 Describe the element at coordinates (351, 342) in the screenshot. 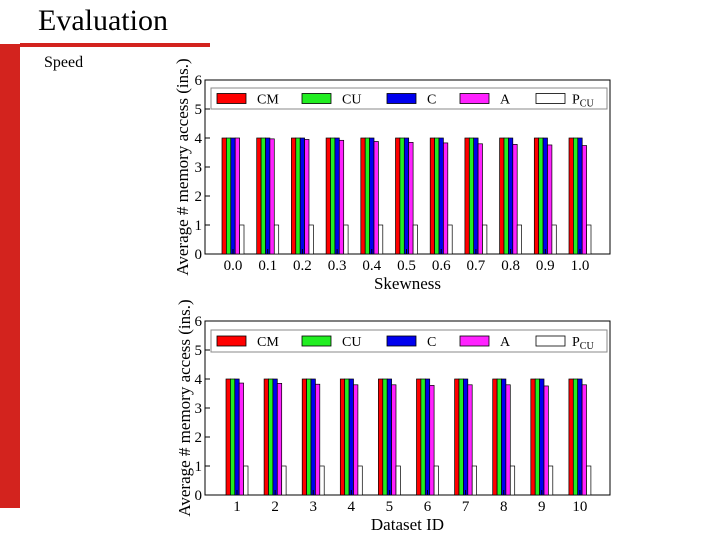

I see `legend-label-cu: CU` at that location.